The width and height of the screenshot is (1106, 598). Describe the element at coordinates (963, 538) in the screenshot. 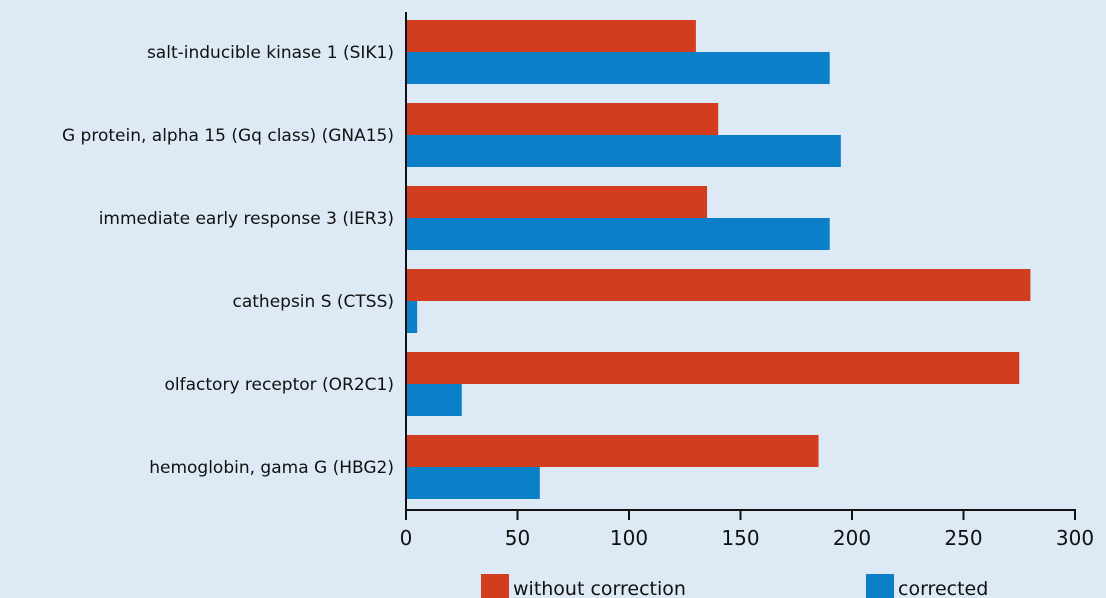

I see `x-tick-label: 250` at that location.